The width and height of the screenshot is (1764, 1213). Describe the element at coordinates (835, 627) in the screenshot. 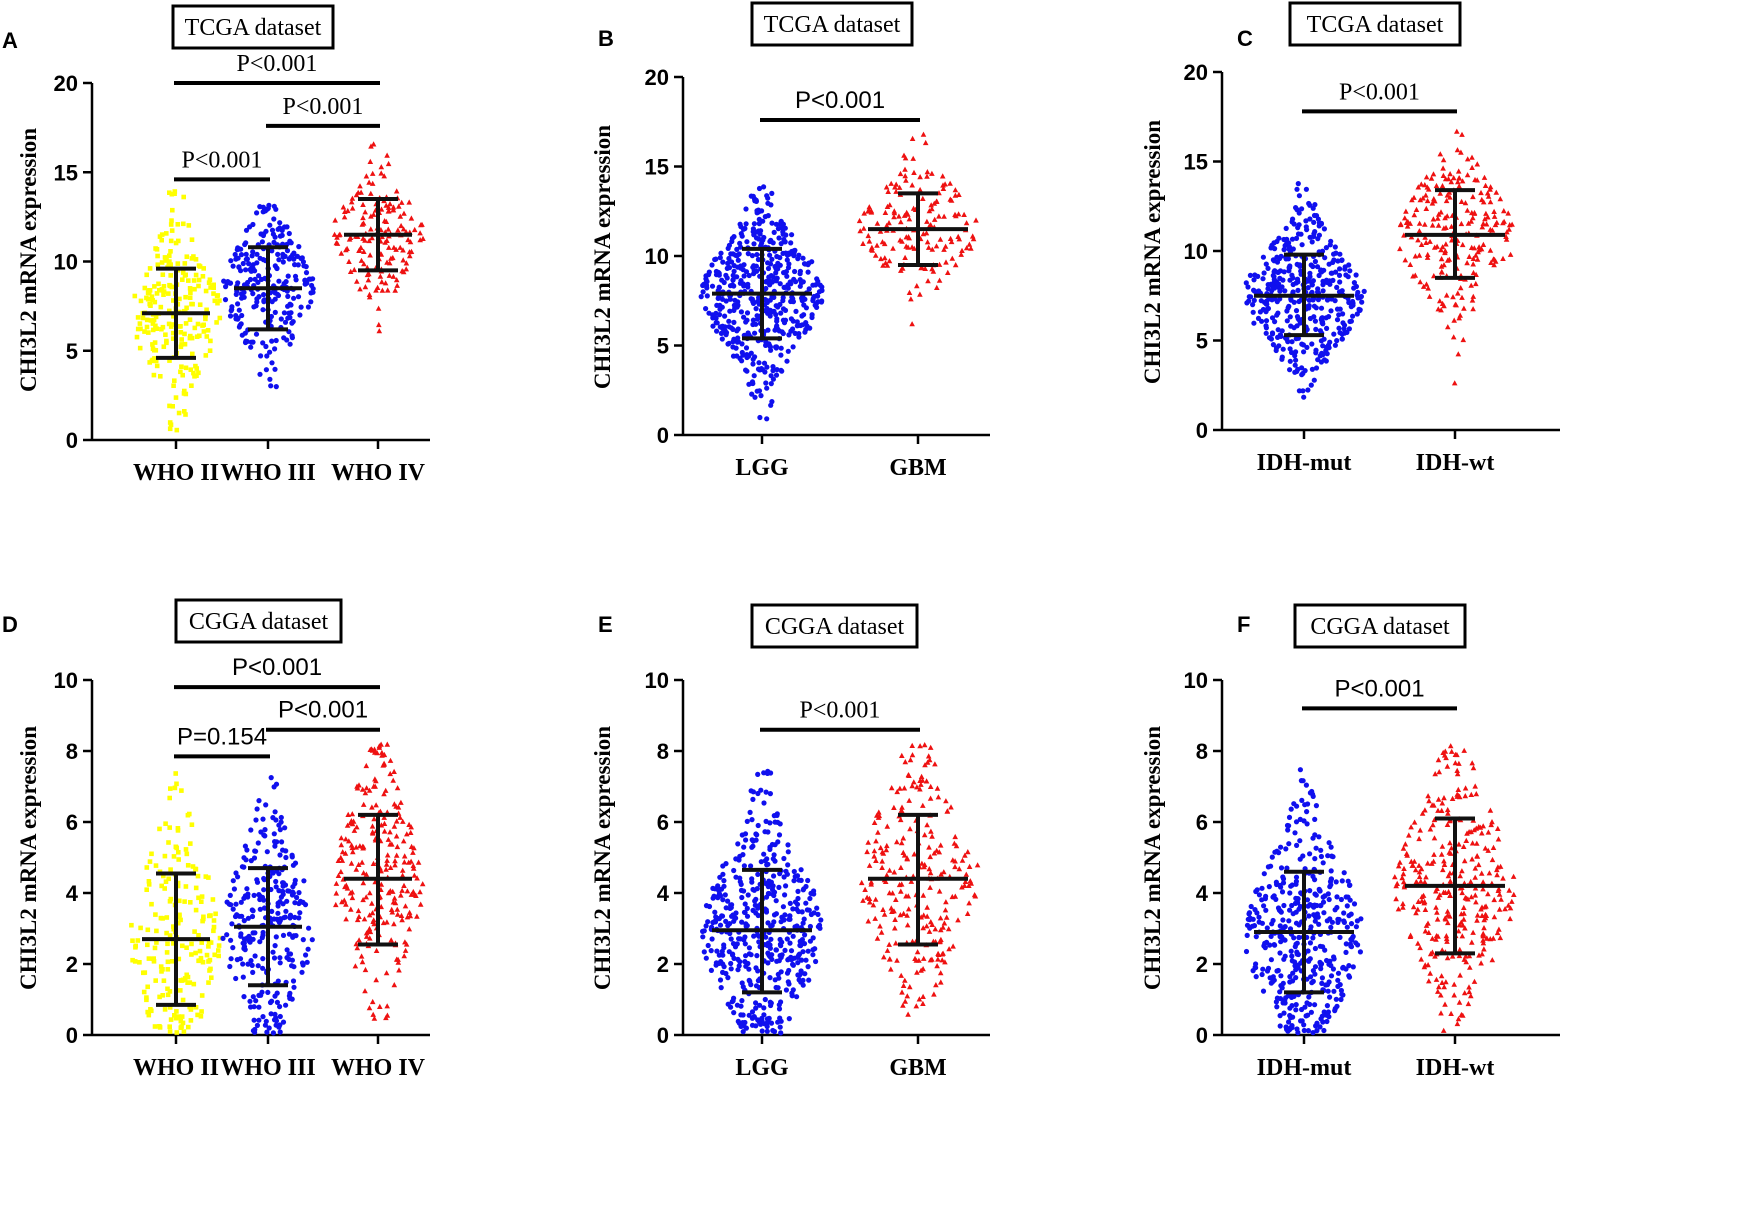

I see `chart-title: CGGA dataset` at that location.